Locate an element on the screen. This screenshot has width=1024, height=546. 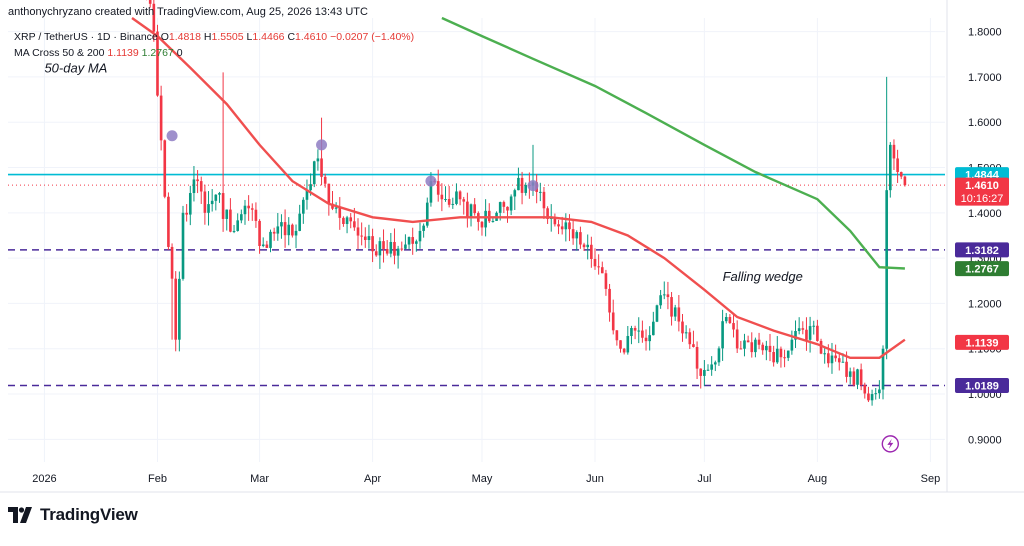
lightning-icon is located at coordinates (890, 444).